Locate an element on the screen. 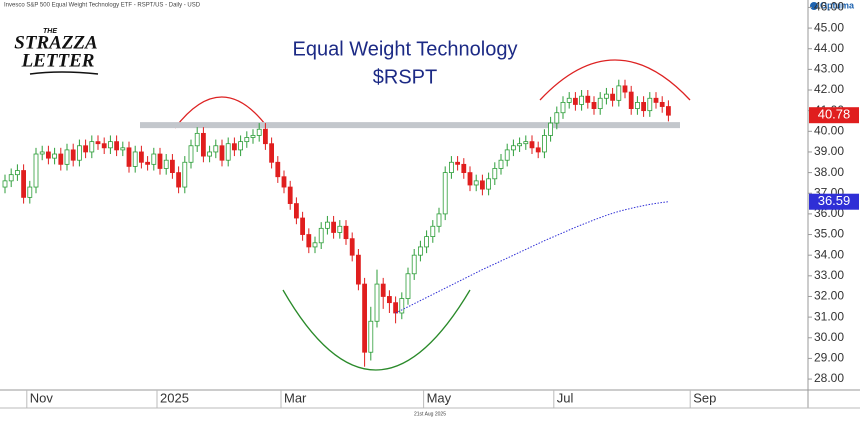 The width and height of the screenshot is (860, 423). last-value-box is located at coordinates (834, 201).